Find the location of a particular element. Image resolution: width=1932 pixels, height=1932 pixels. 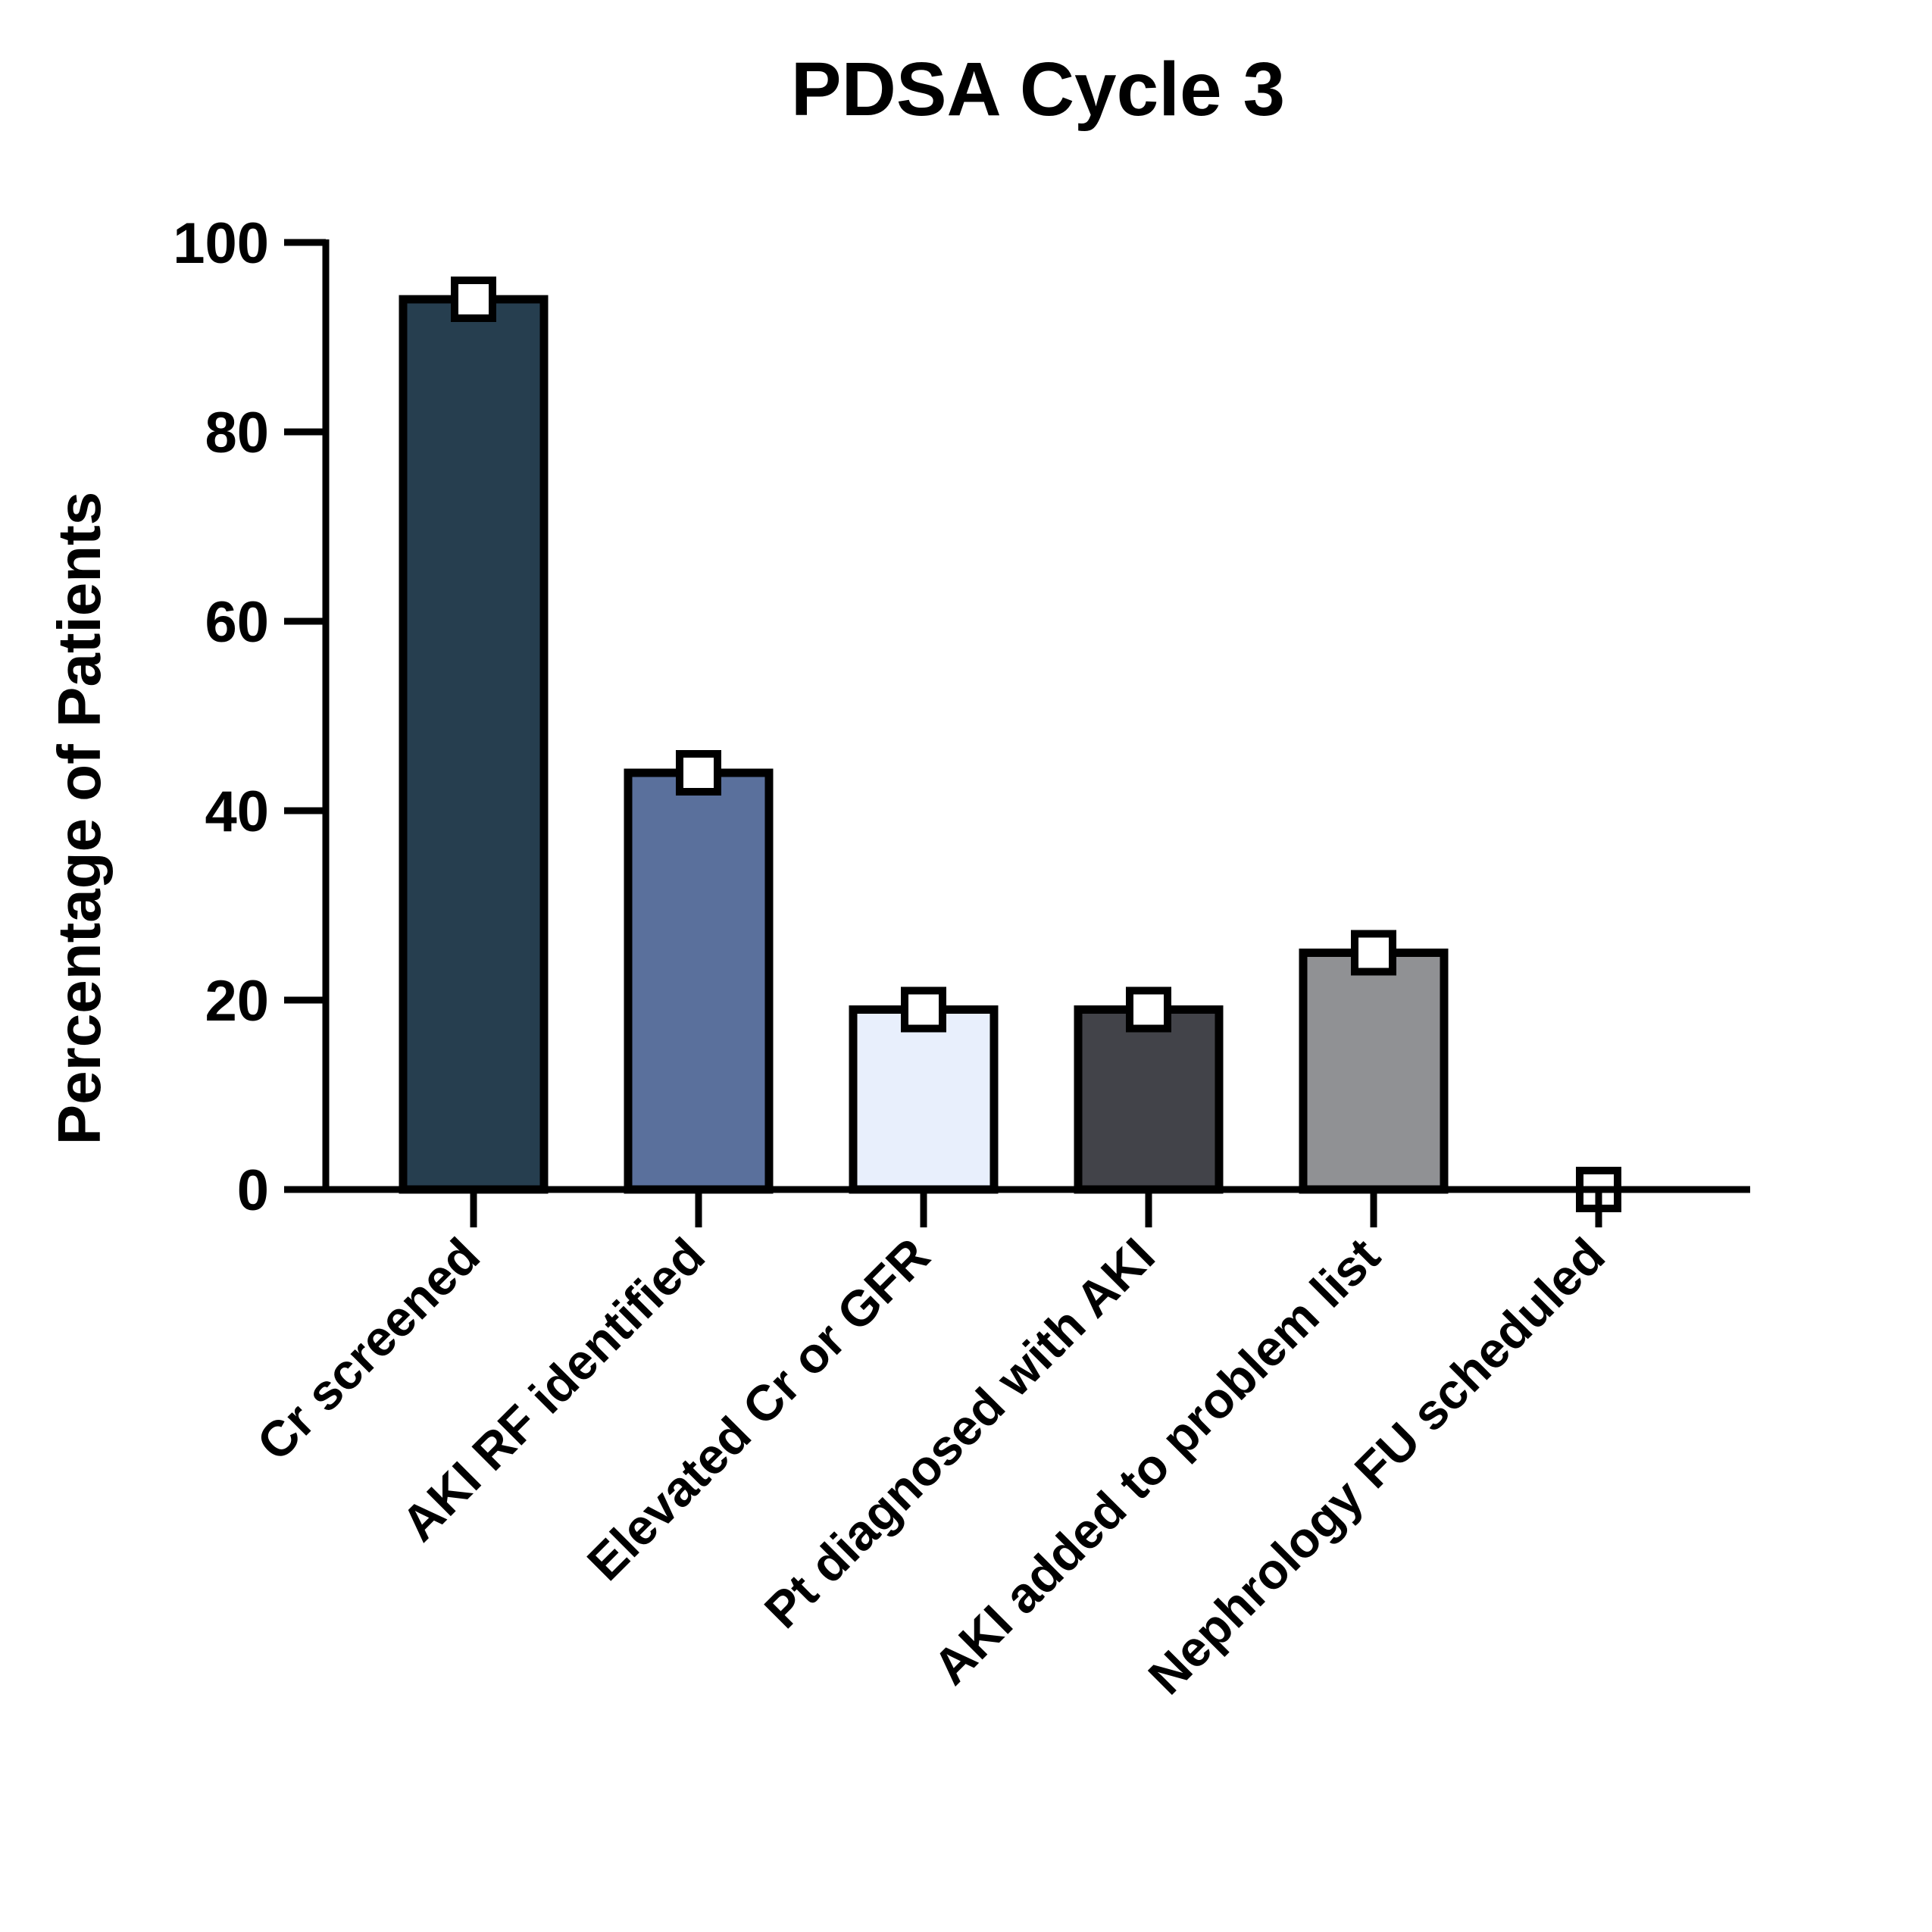

y-ticks-layer: 0 20 40 60 80 100 is located at coordinates (221, 717).